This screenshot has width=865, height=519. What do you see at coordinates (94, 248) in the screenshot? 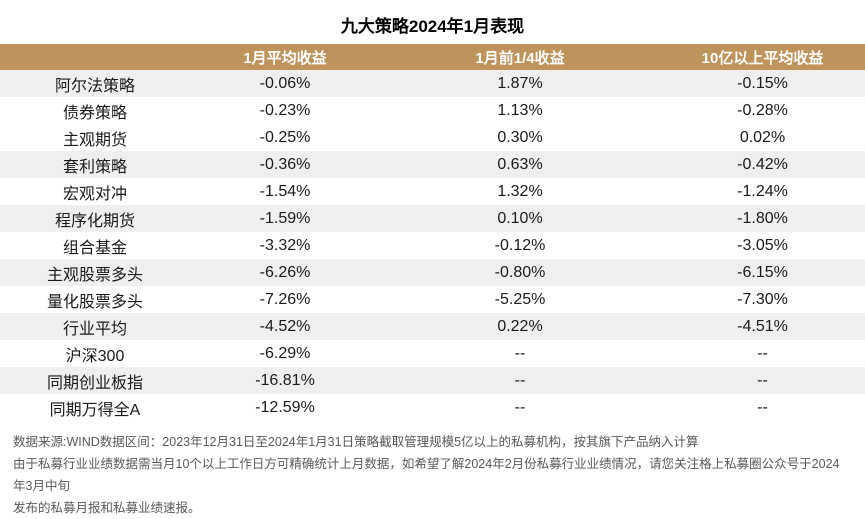
I see `strategy-name-cell: 组合基金` at bounding box center [94, 248].